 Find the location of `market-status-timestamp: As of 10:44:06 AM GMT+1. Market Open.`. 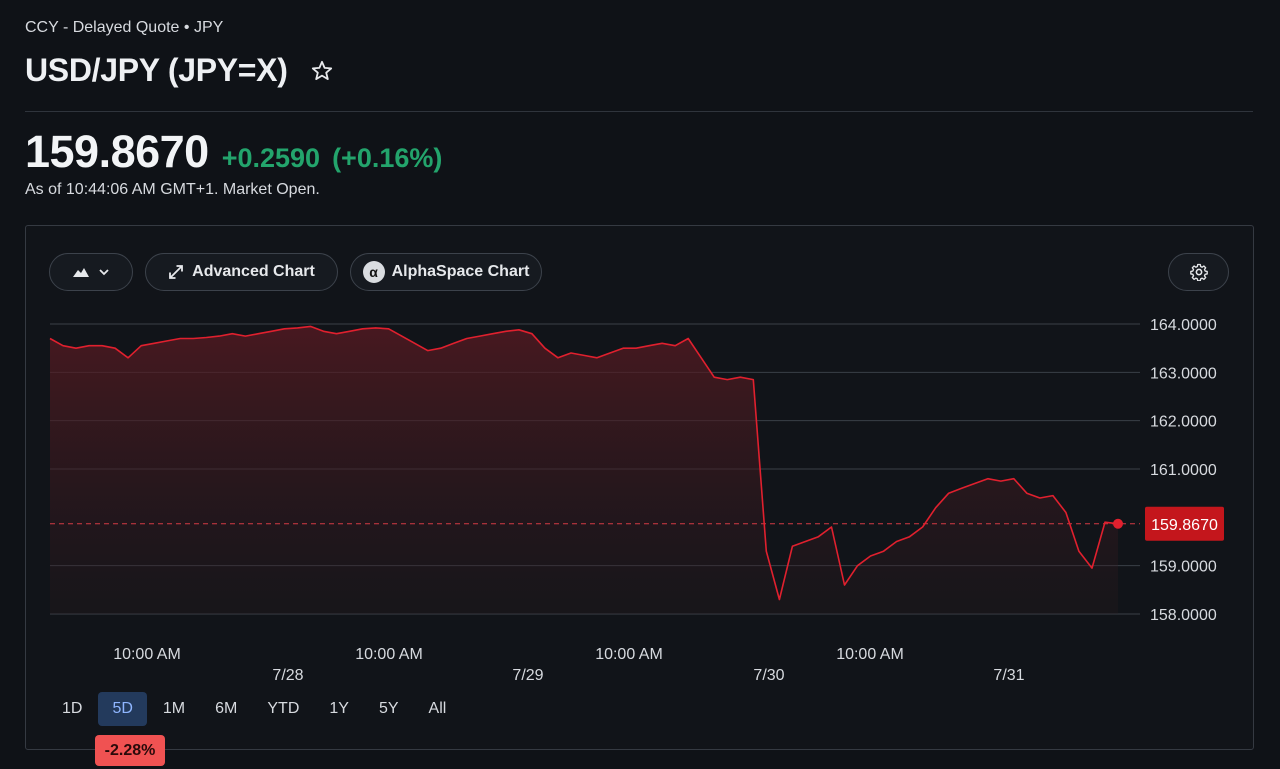

market-status-timestamp: As of 10:44:06 AM GMT+1. Market Open. is located at coordinates (172, 189).